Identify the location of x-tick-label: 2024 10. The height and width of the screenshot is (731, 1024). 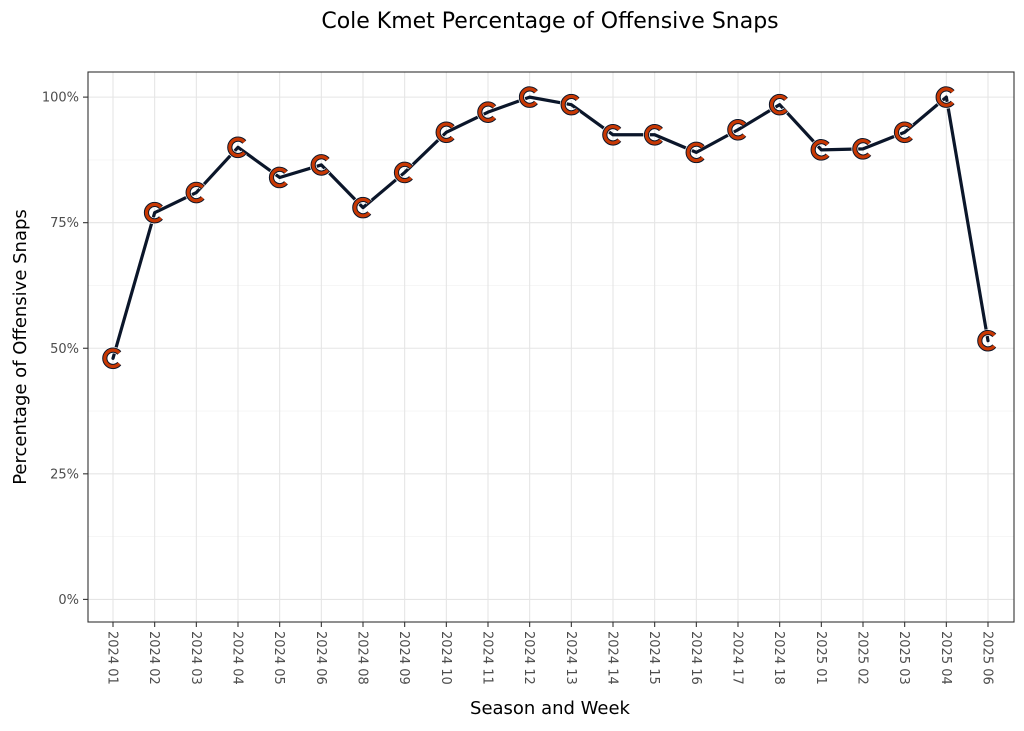
(445, 658).